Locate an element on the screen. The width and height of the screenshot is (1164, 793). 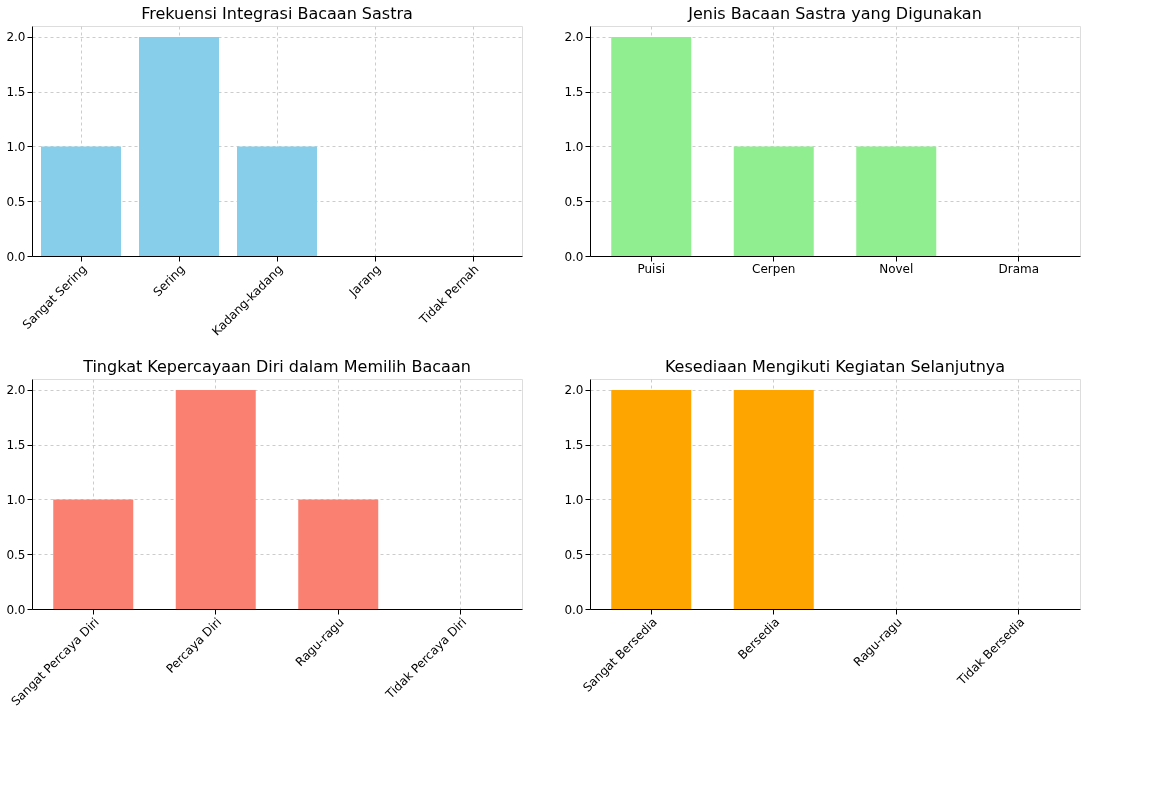
x-tick-label: Drama is located at coordinates (1019, 268).